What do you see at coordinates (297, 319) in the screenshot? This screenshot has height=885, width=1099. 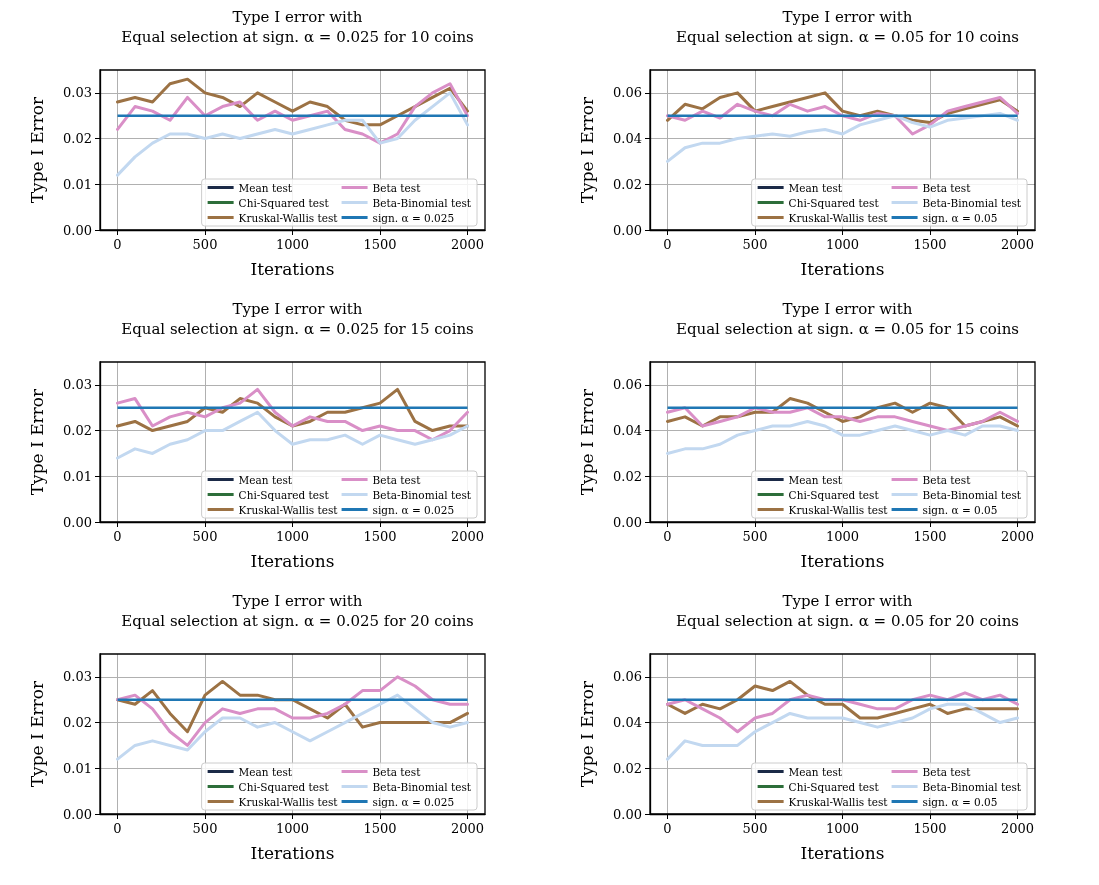 I see `chart-title: Type I error with Equal selection at sign. α = 0.025 for 15 coins` at bounding box center [297, 319].